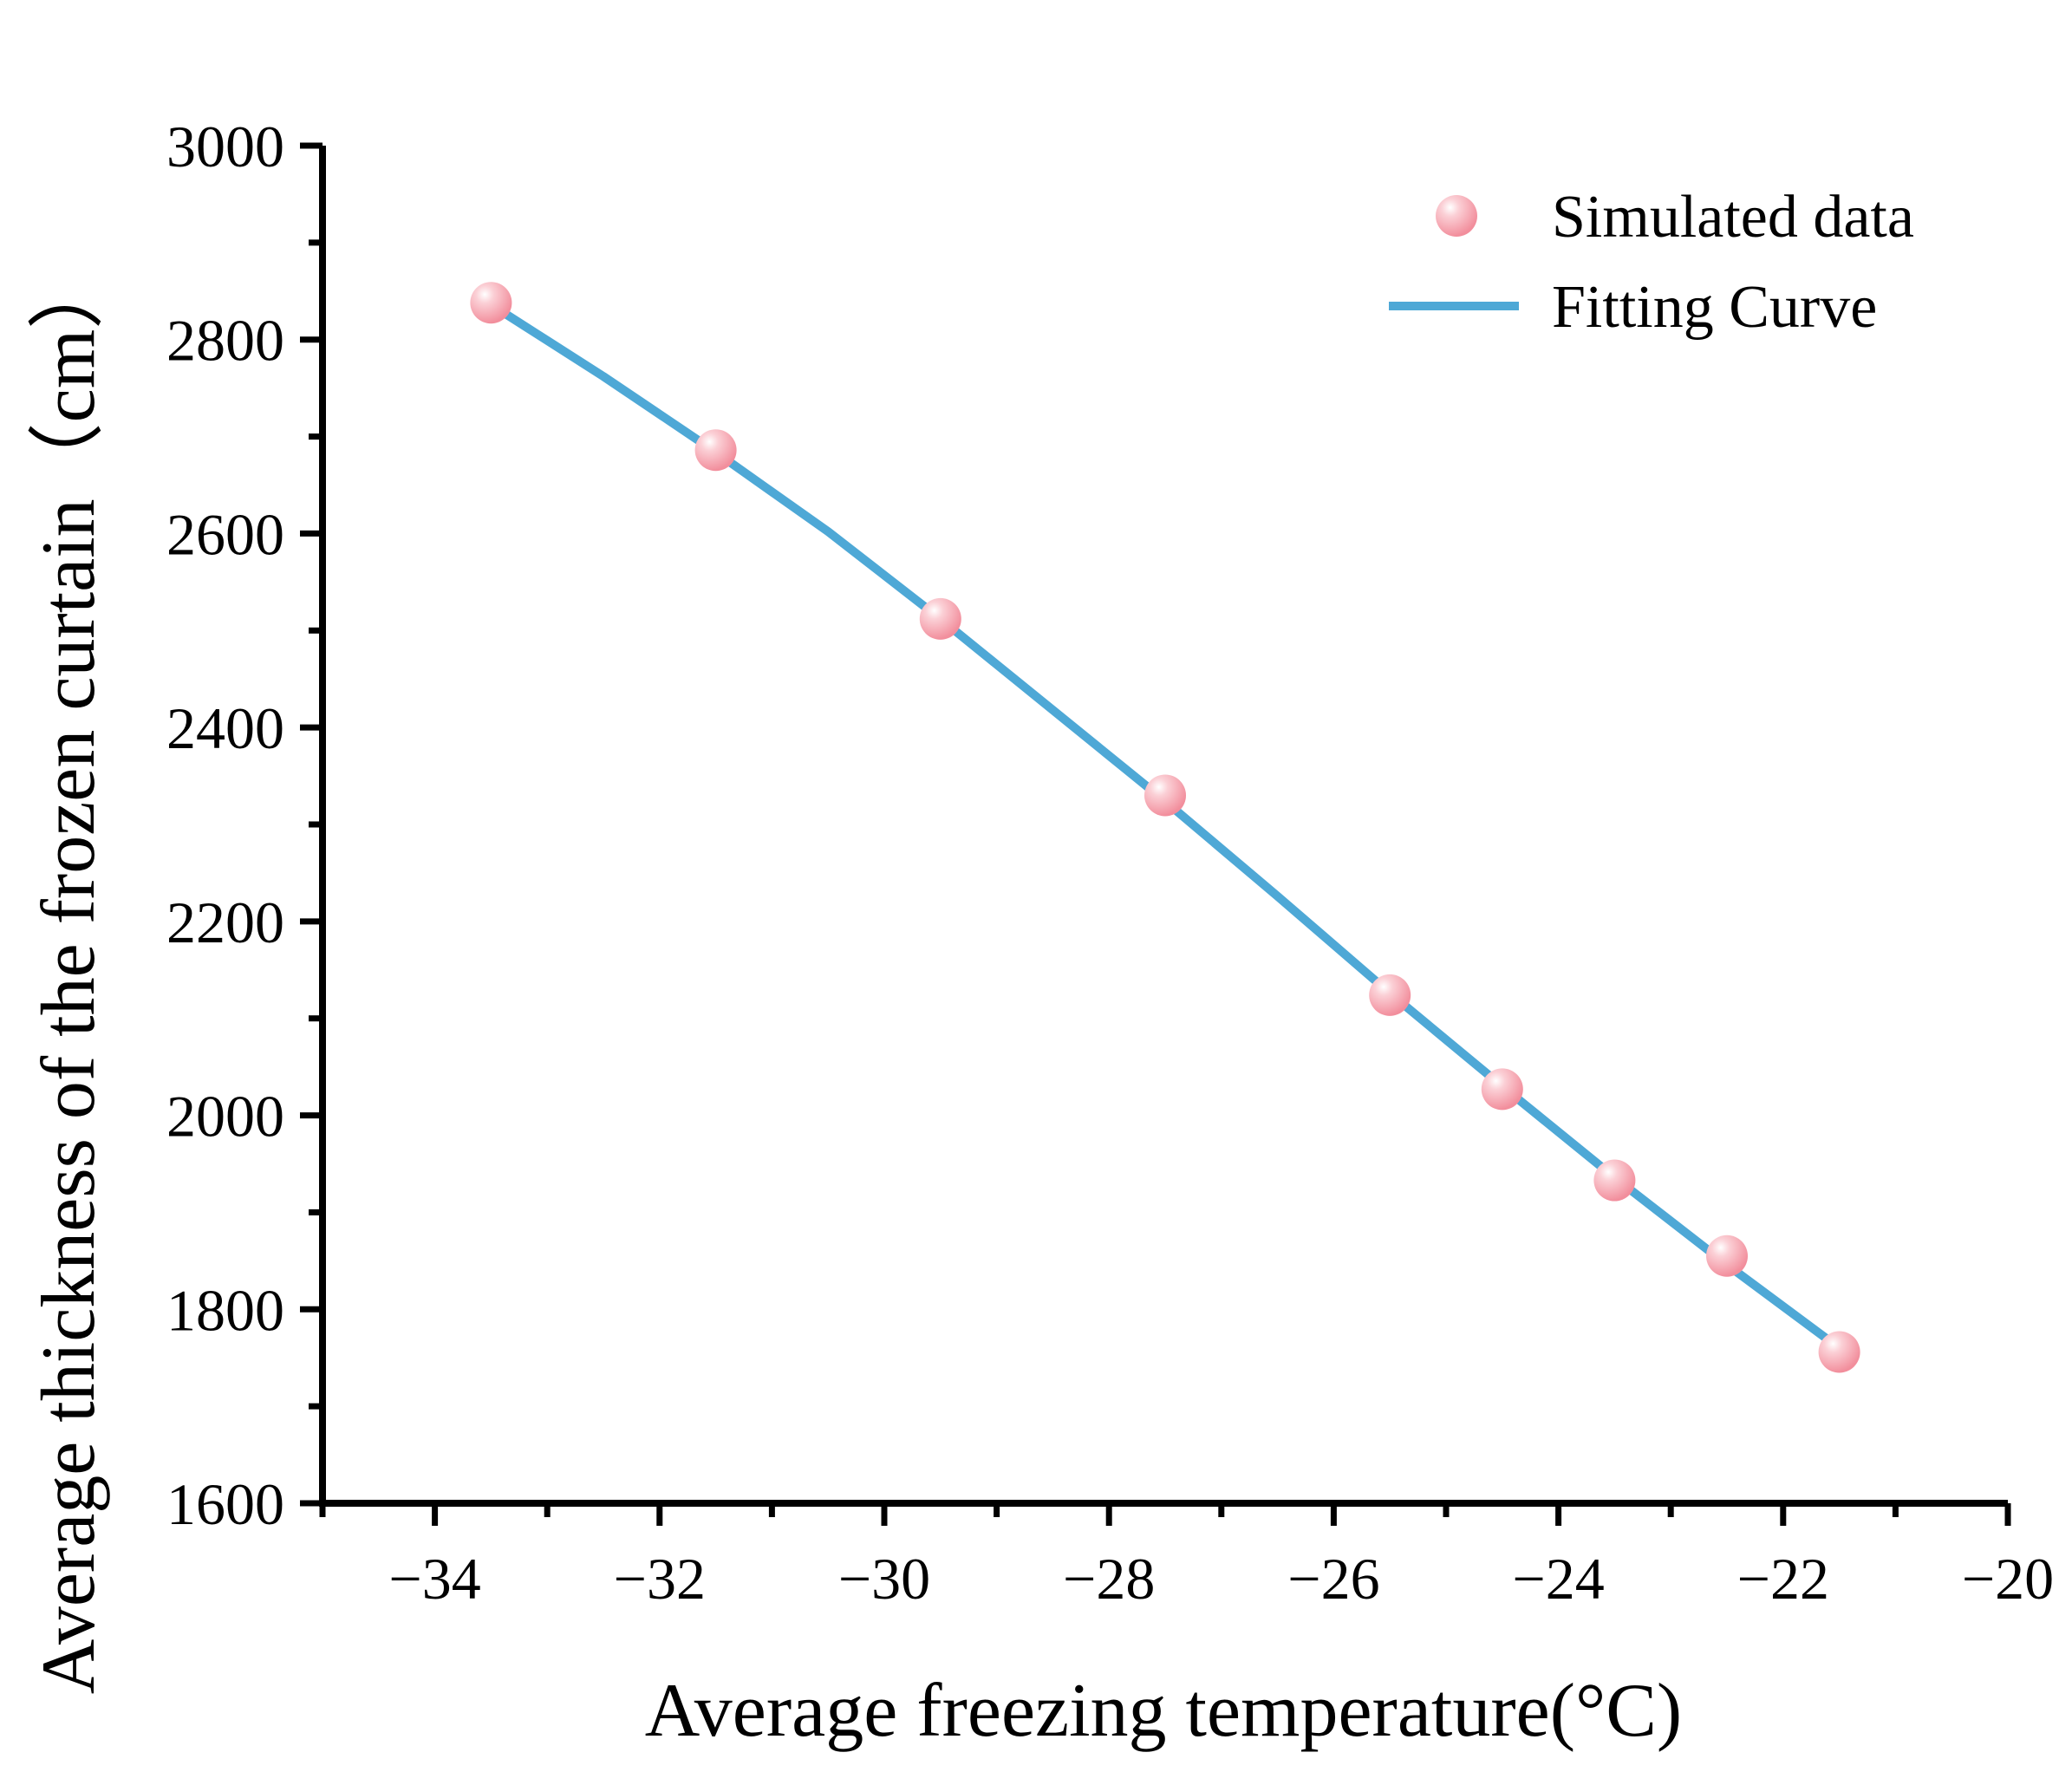 The image size is (2072, 1772). What do you see at coordinates (225, 534) in the screenshot?
I see `y-tick-label: 2600` at bounding box center [225, 534].